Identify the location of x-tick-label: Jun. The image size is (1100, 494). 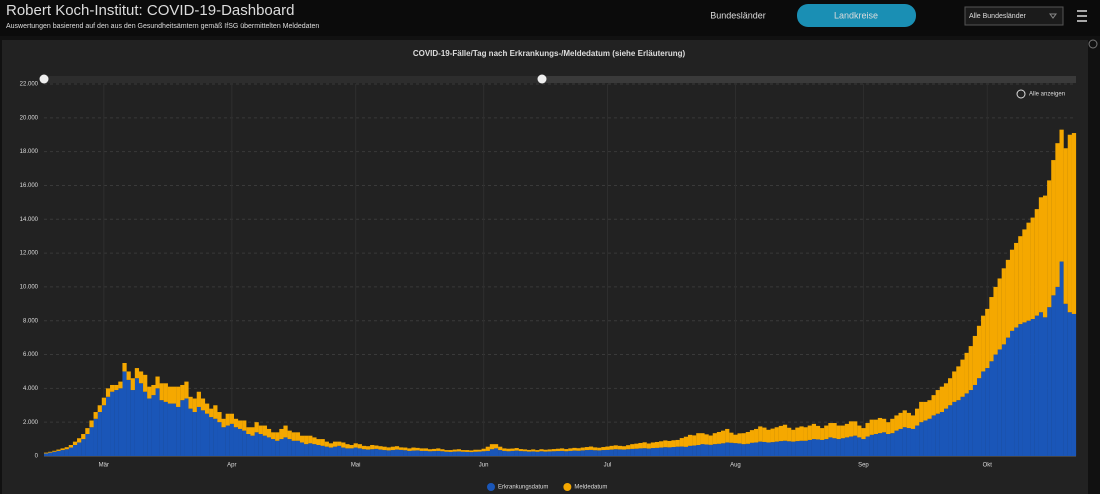
(484, 466).